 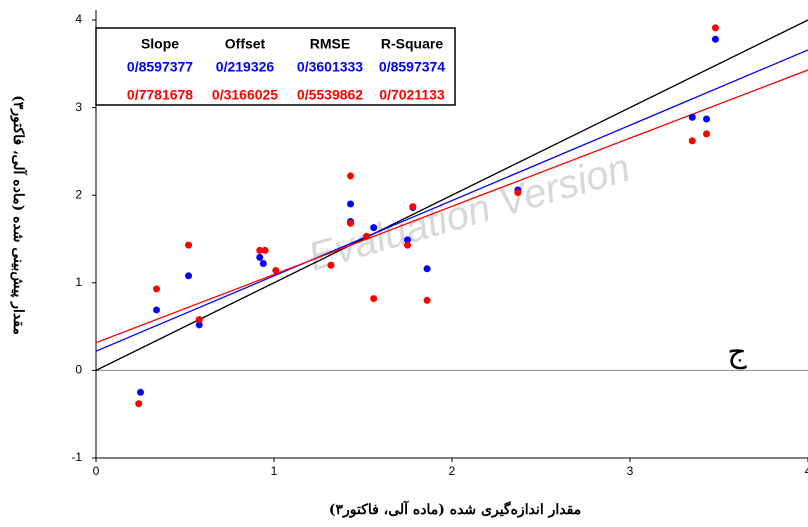 What do you see at coordinates (76, 457) in the screenshot?
I see `y-tick-label: -1` at bounding box center [76, 457].